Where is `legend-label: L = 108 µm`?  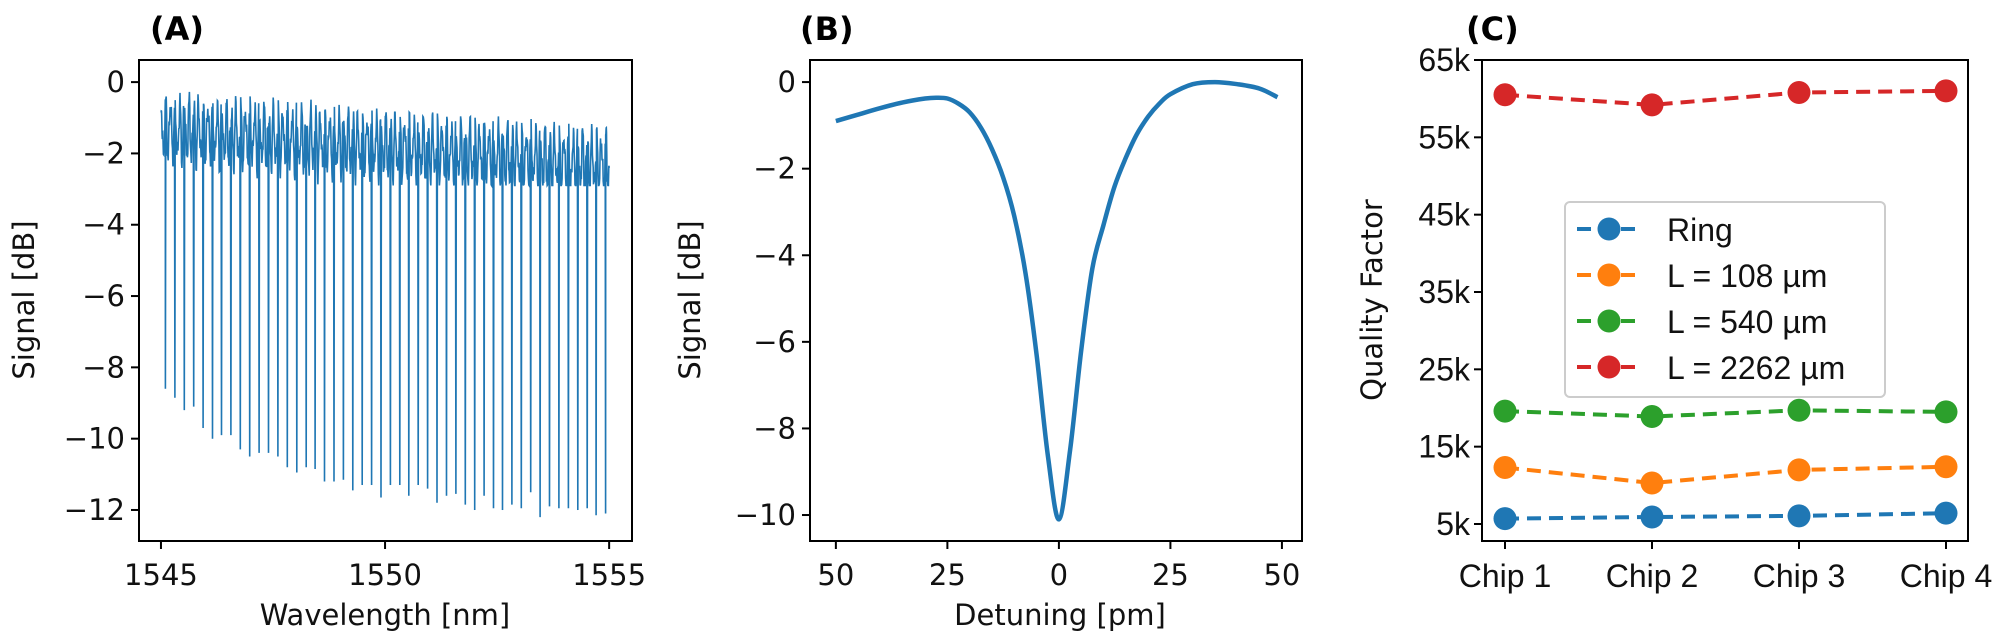 legend-label: L = 108 µm is located at coordinates (1747, 276).